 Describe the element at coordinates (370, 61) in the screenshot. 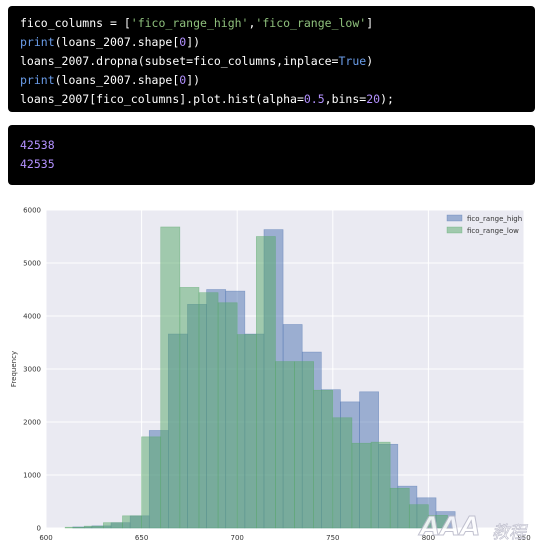

I see `code-token: )` at that location.